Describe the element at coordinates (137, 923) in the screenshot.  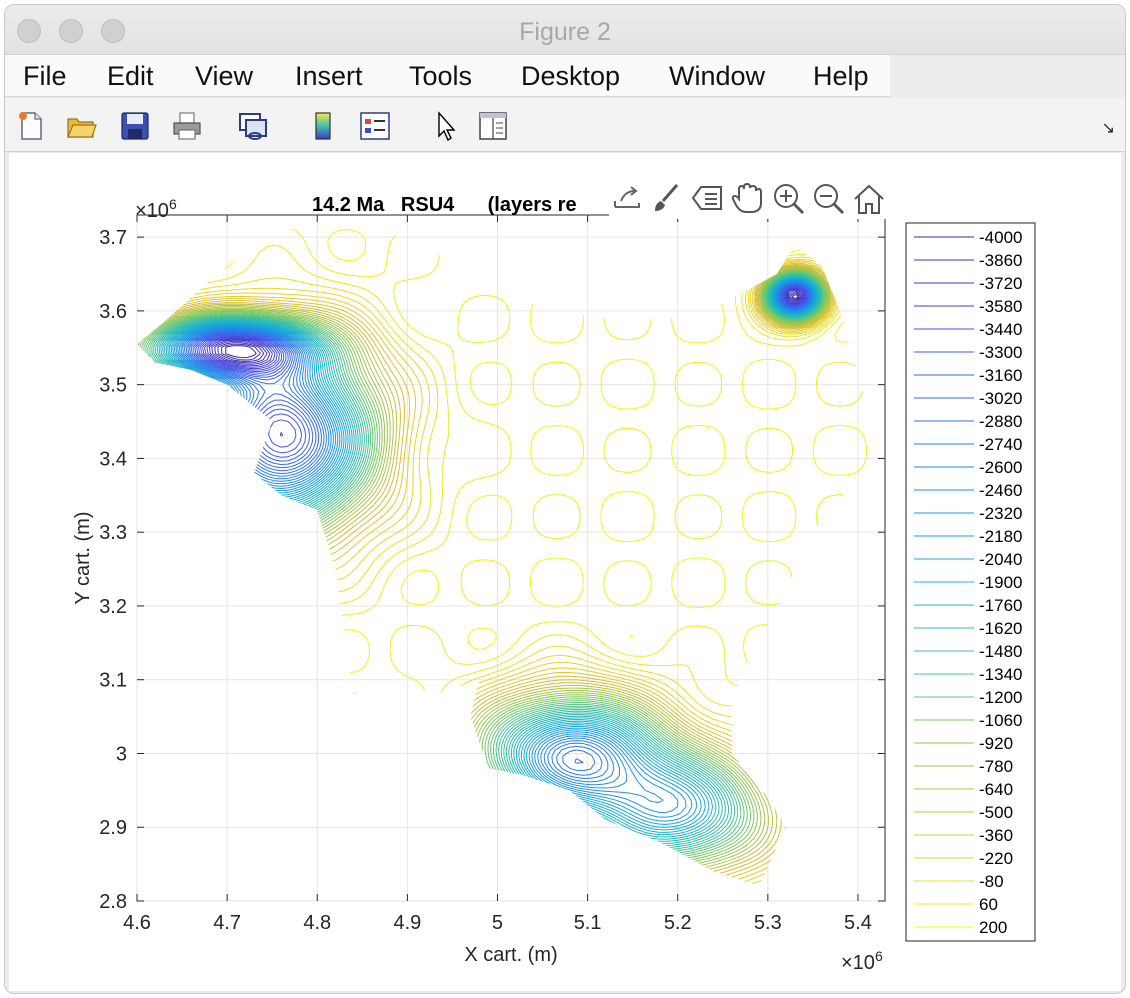
I see `x-tick-label: 4.6` at that location.